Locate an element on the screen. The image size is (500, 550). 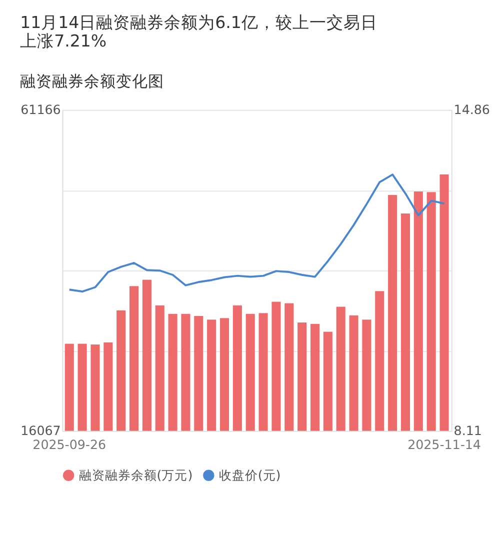
y2-tick-label: 8.11 is located at coordinates (468, 430).